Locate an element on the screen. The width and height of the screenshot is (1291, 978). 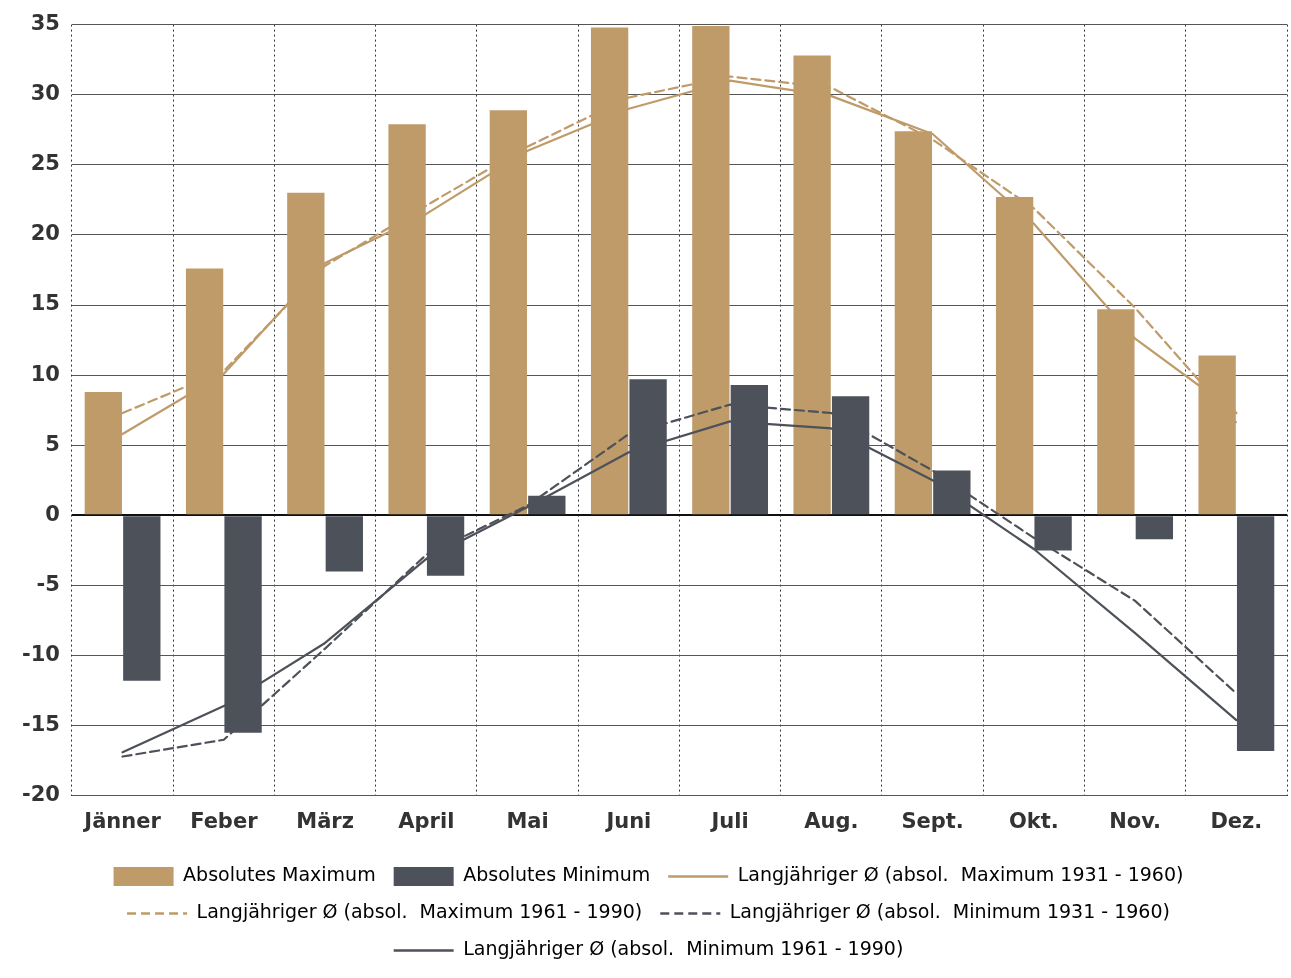
y-tick-label: 30 is located at coordinates (45, 93).